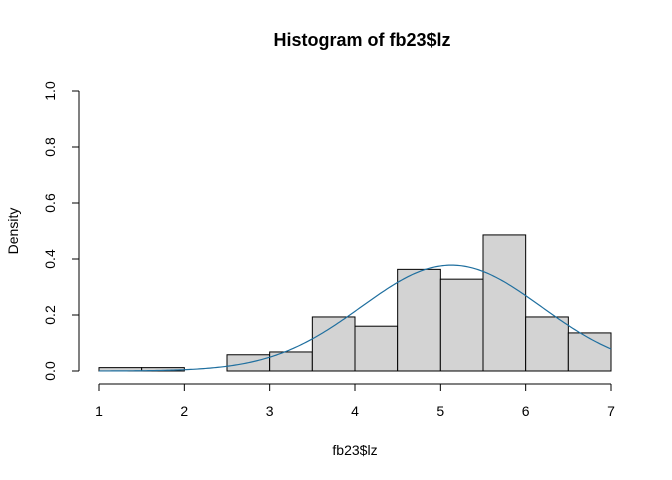 The image size is (672, 480). I want to click on y-axis-label: Density, so click(13, 231).